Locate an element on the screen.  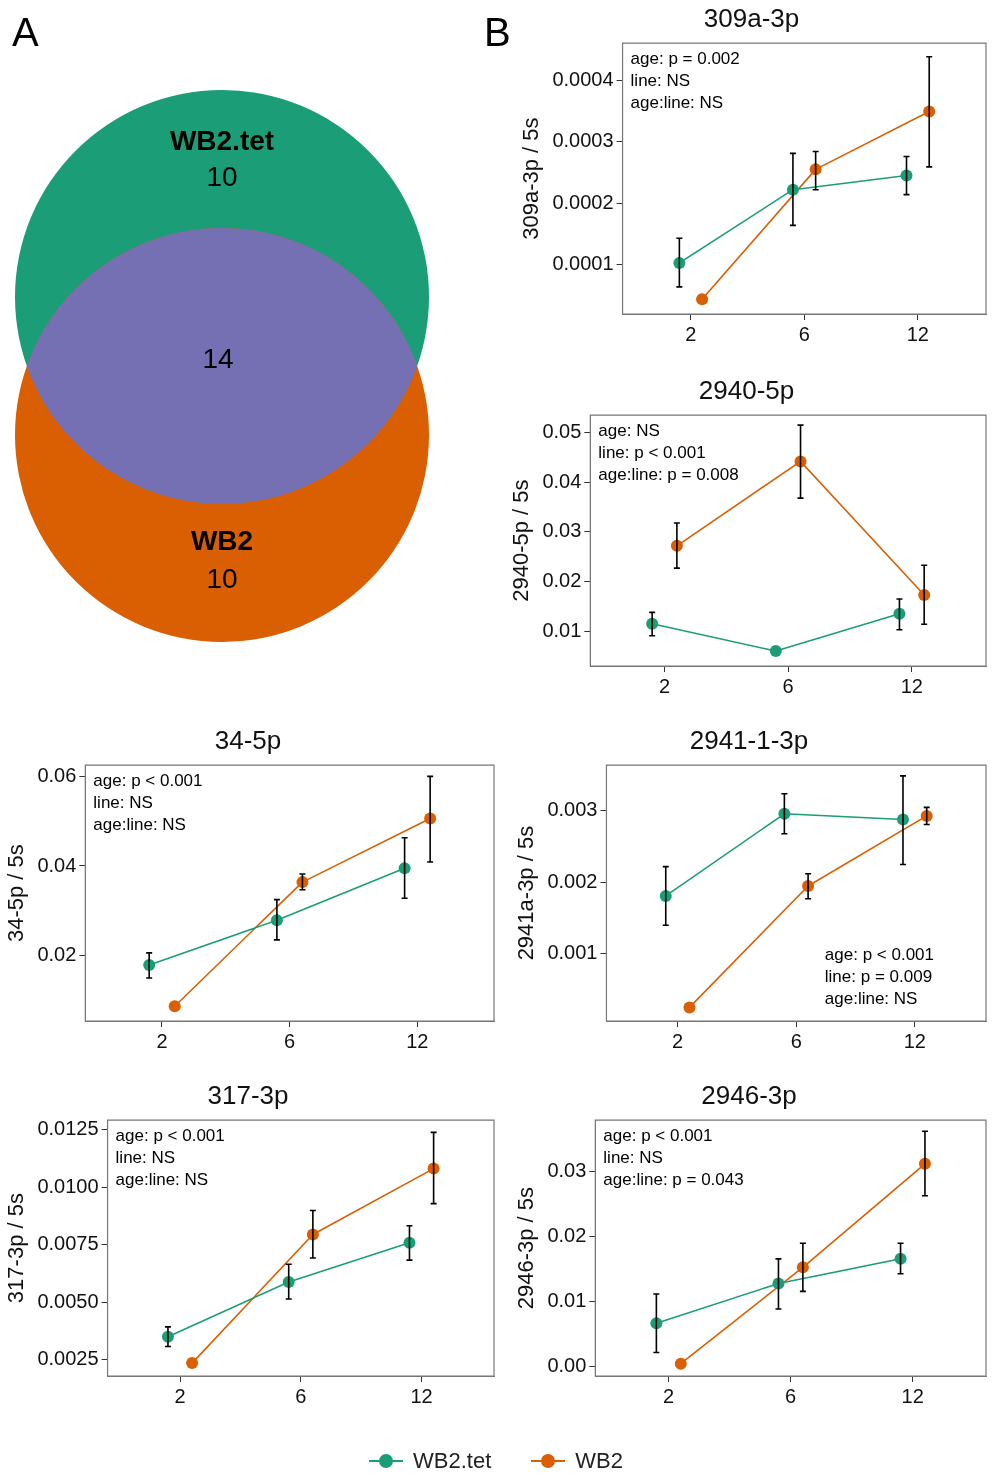
data-label: 14 is located at coordinates (218, 358).